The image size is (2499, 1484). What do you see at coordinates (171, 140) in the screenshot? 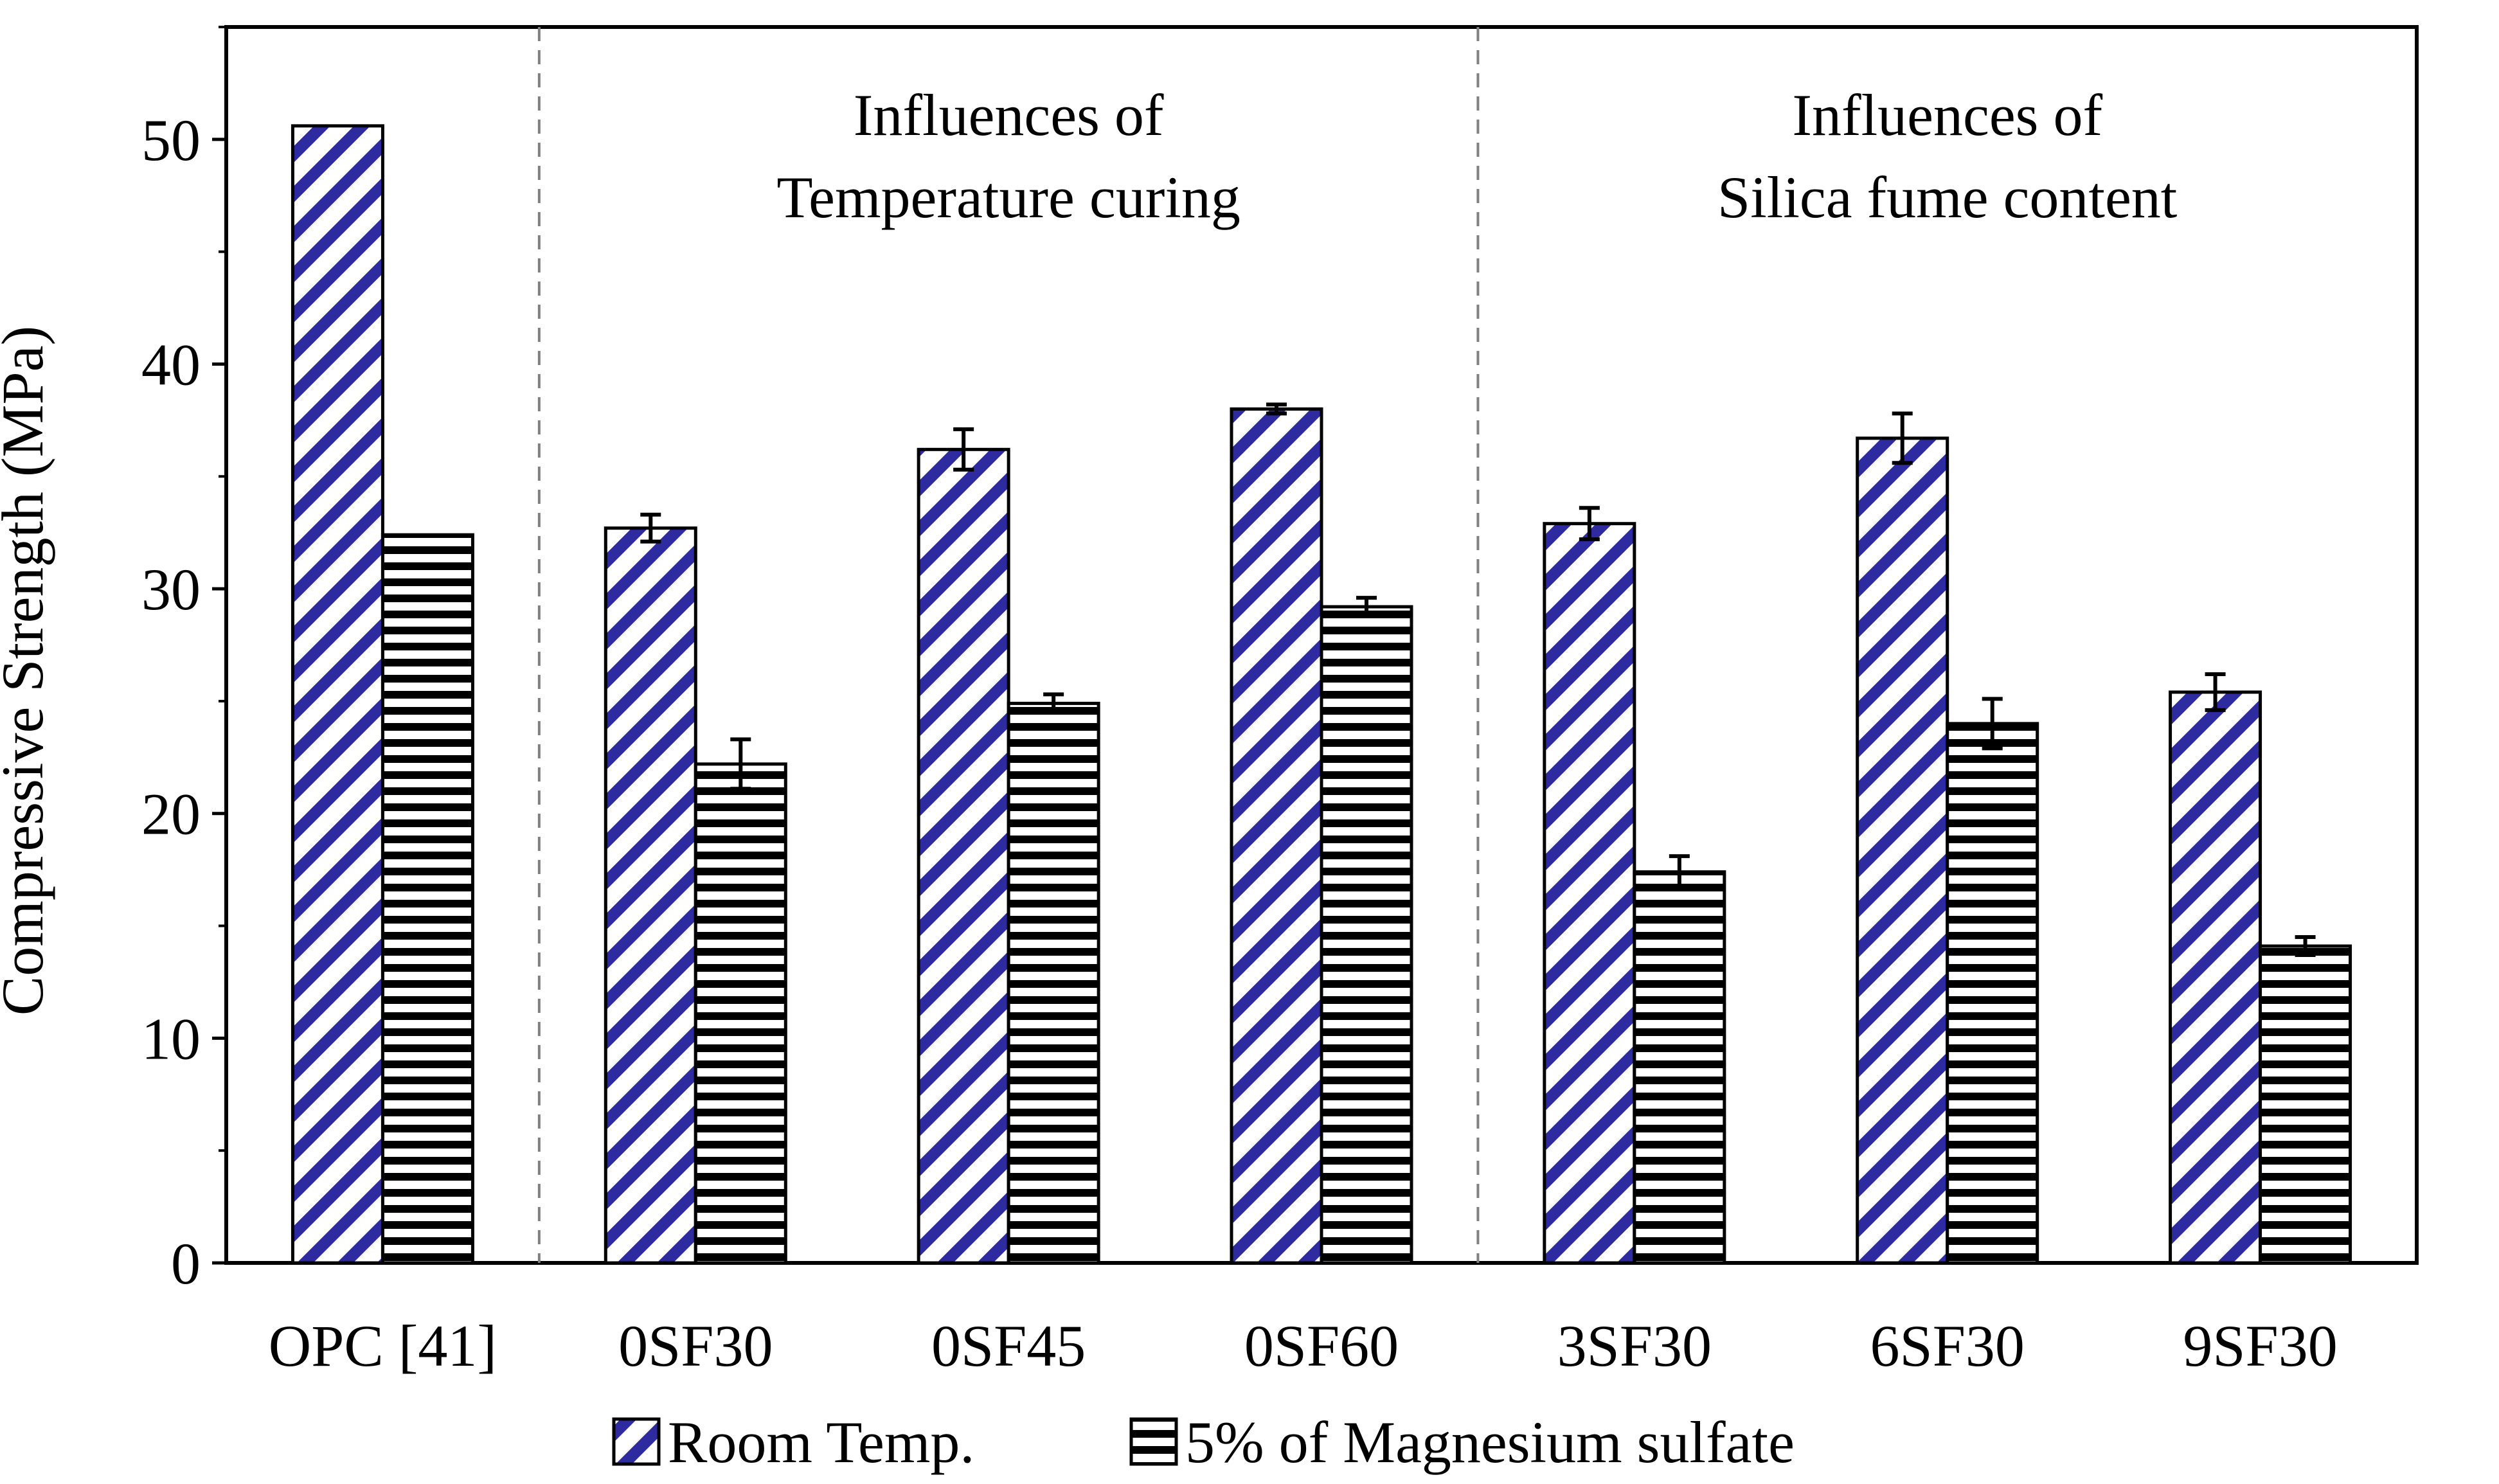
I see `y-tick-label: 50` at bounding box center [171, 140].